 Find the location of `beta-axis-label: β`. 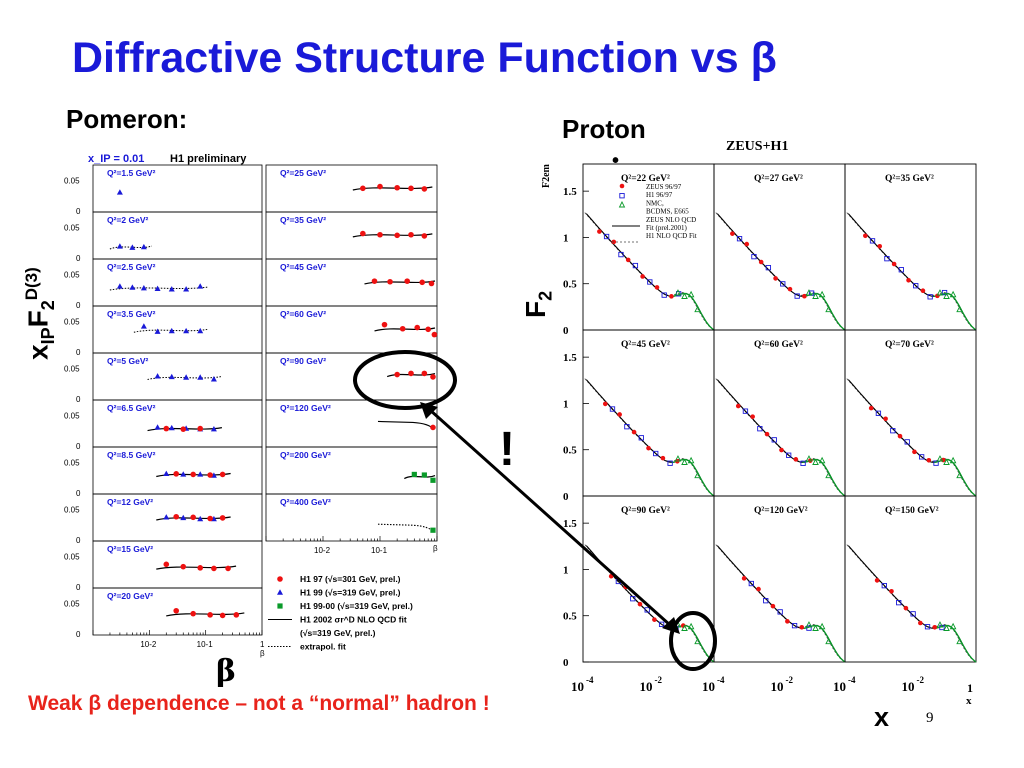

beta-axis-label: β is located at coordinates (226, 671).